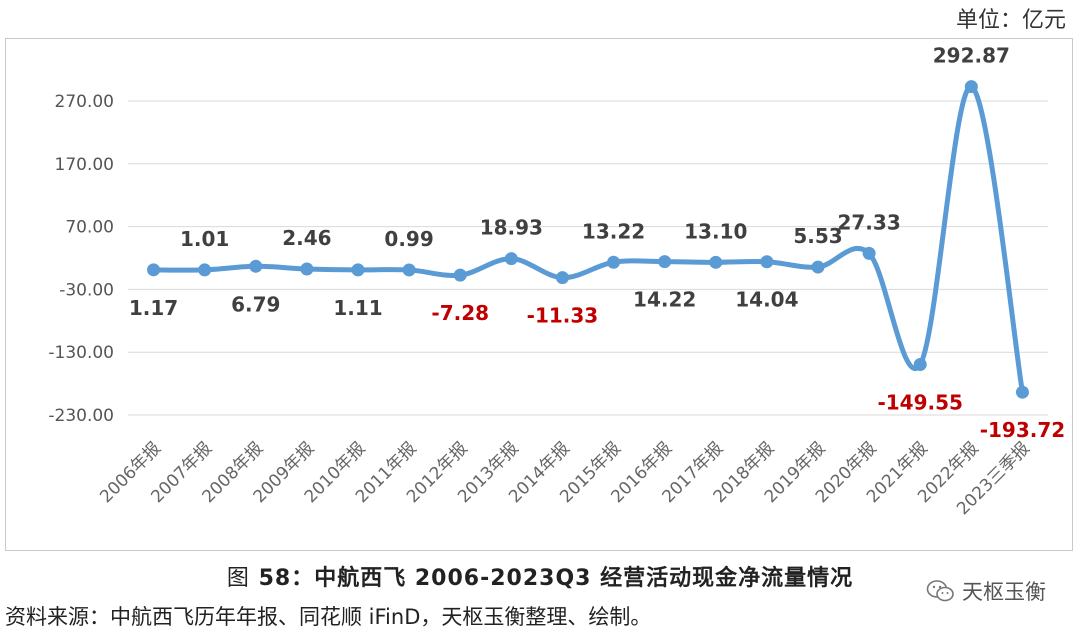  What do you see at coordinates (940, 591) in the screenshot?
I see `wechat-icon` at bounding box center [940, 591].